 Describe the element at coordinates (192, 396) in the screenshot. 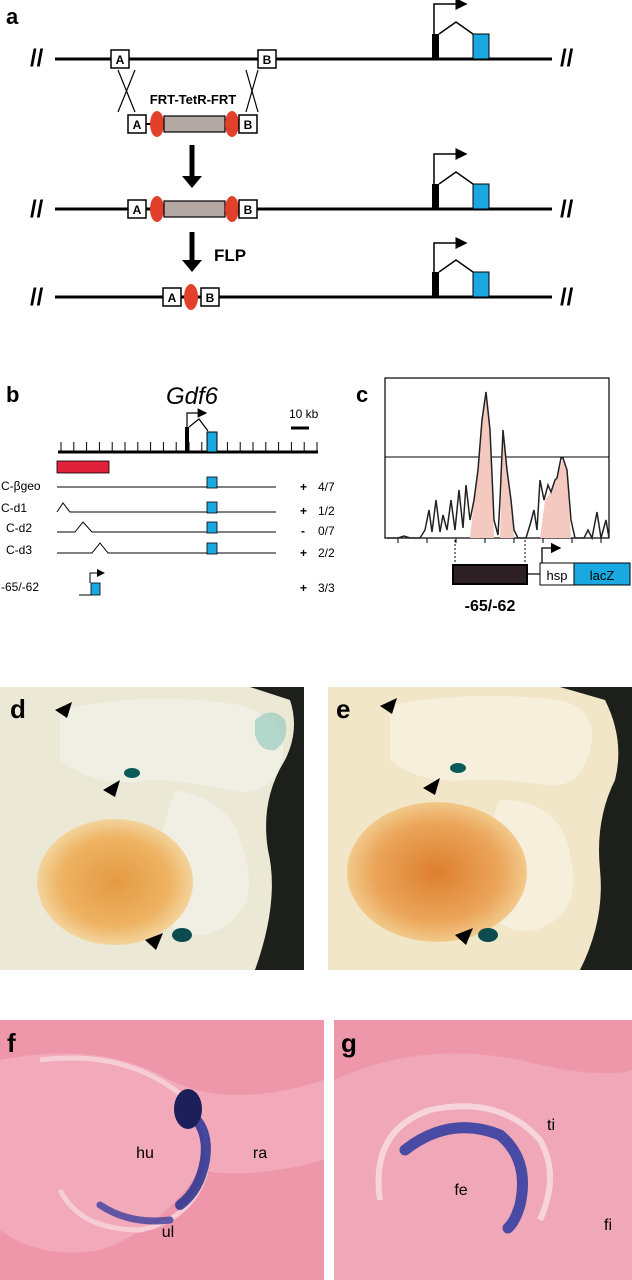

I see `gene-title: Gdf6` at that location.